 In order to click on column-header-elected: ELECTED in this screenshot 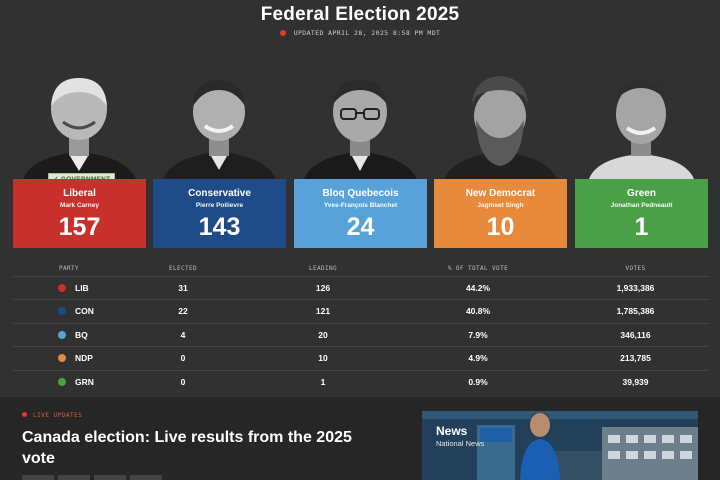, I will do `click(183, 269)`.